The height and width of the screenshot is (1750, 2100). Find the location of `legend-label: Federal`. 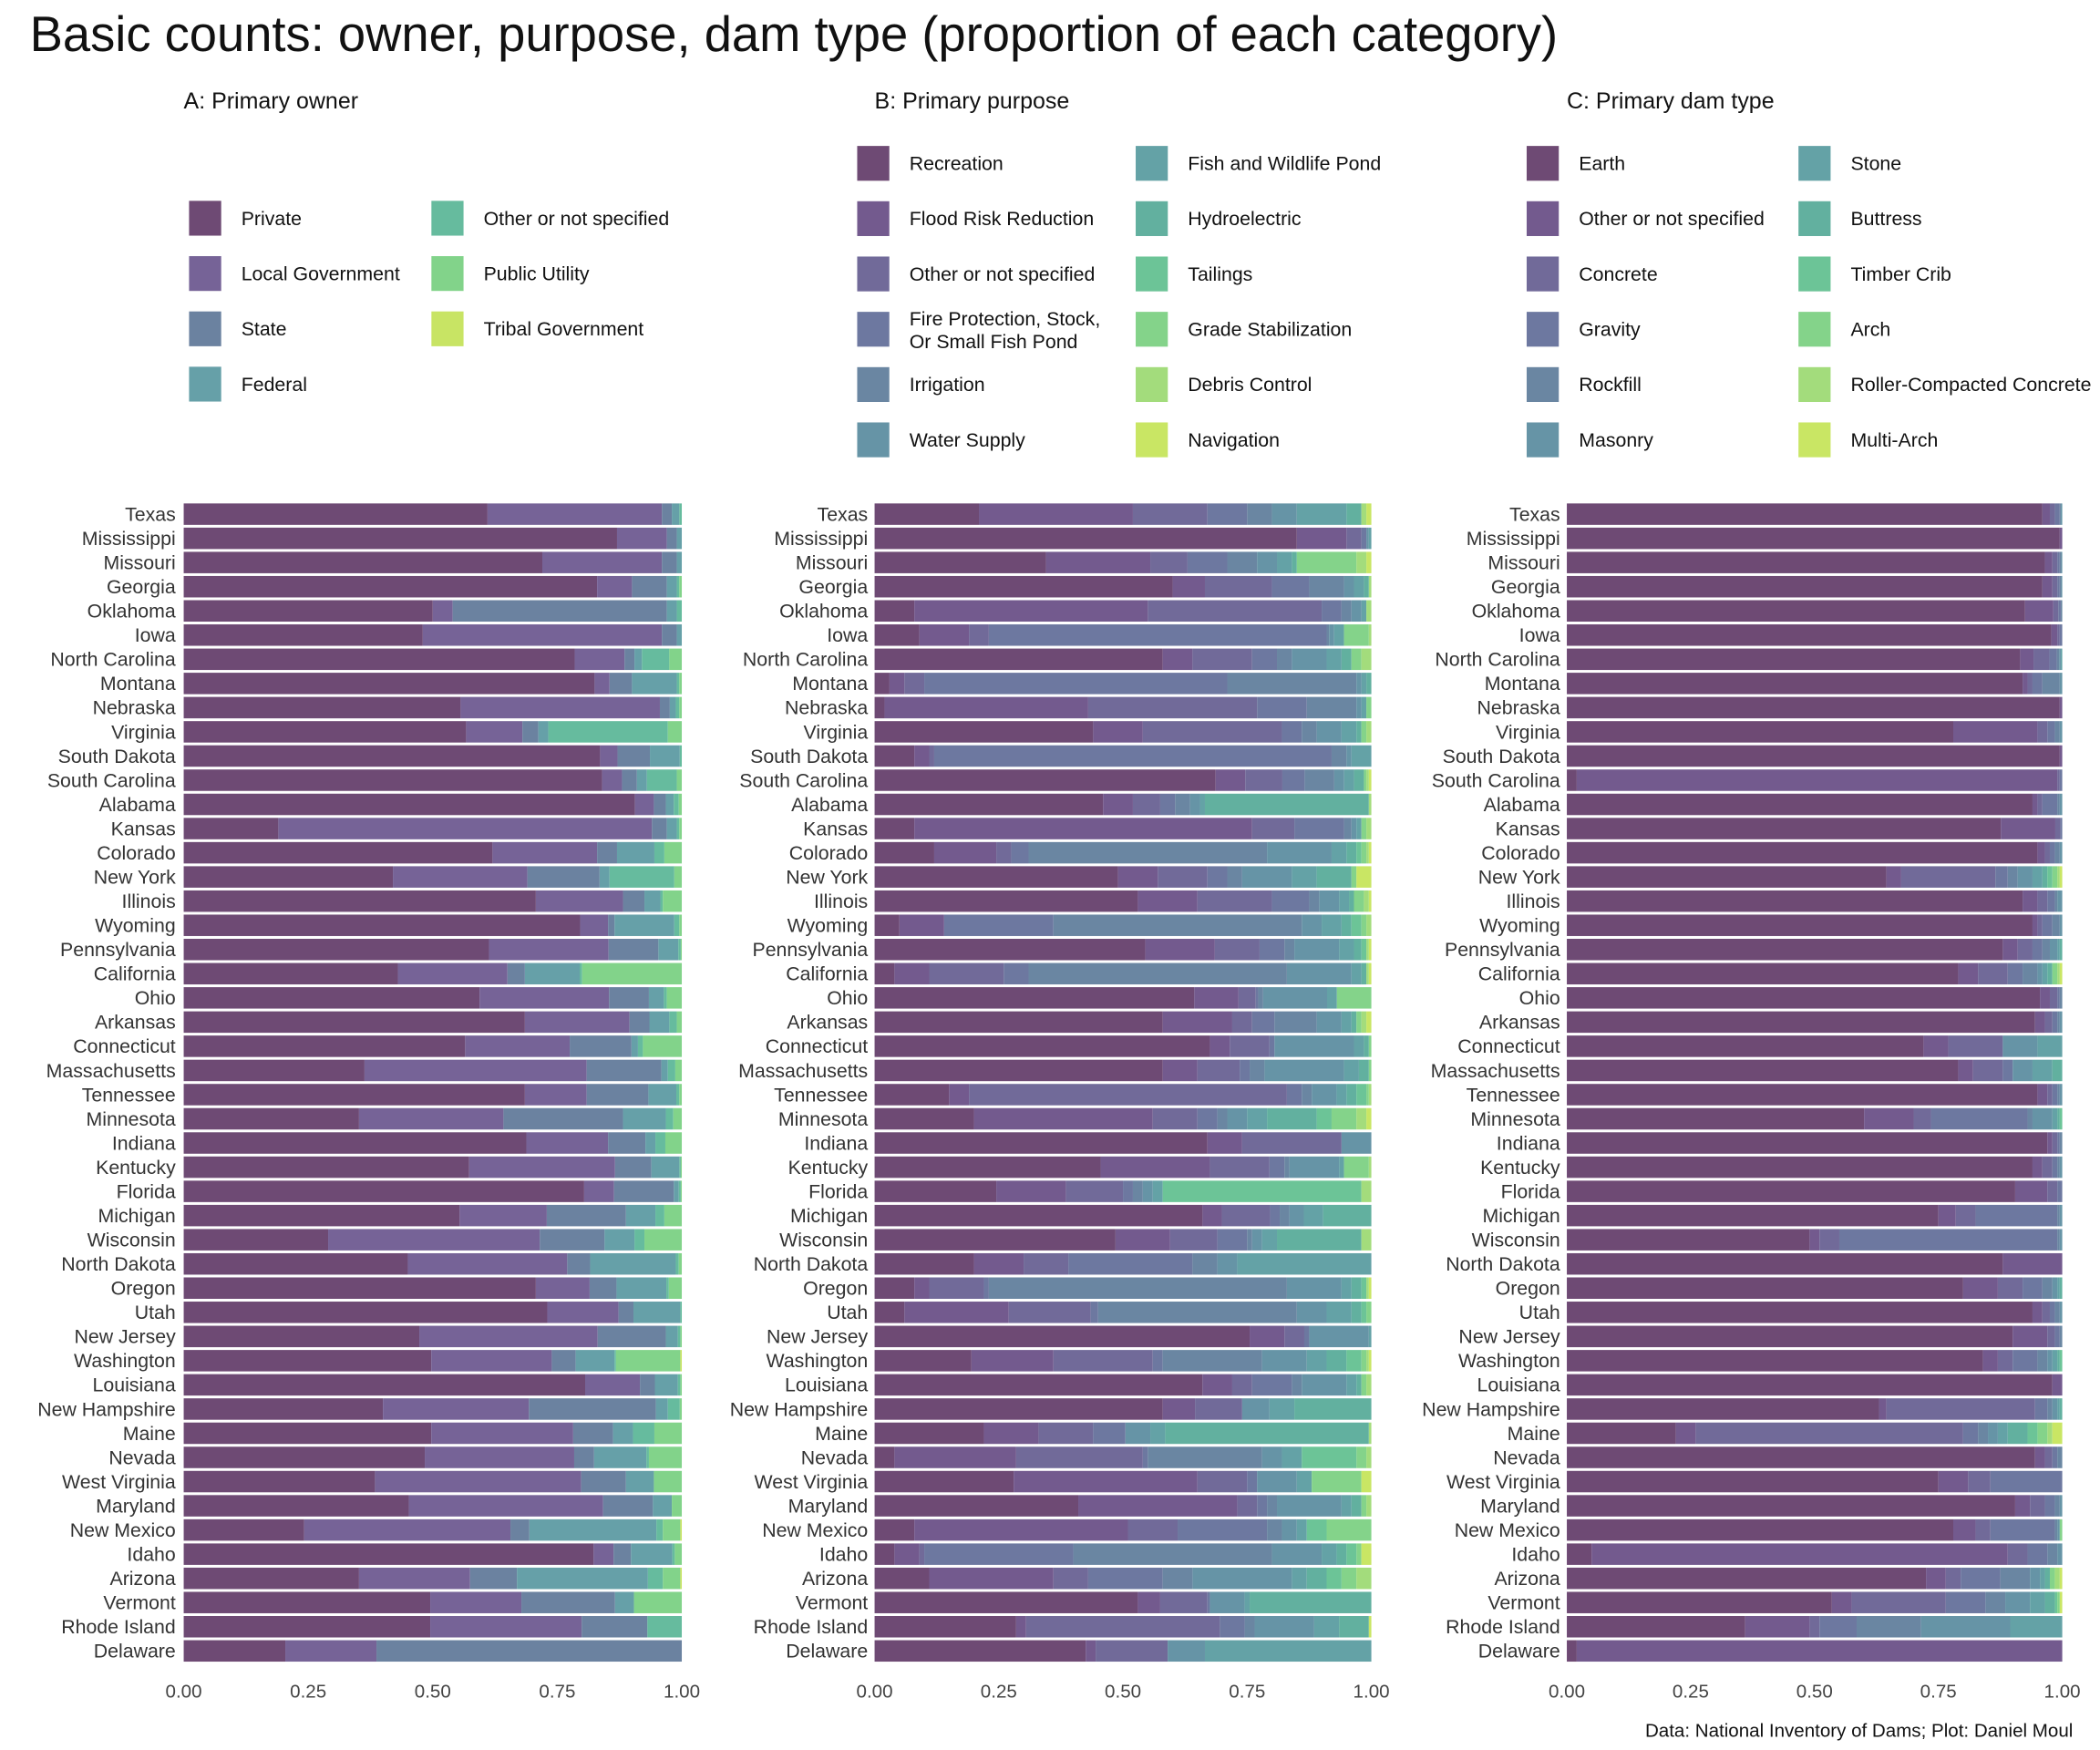

legend-label: Federal is located at coordinates (274, 385).